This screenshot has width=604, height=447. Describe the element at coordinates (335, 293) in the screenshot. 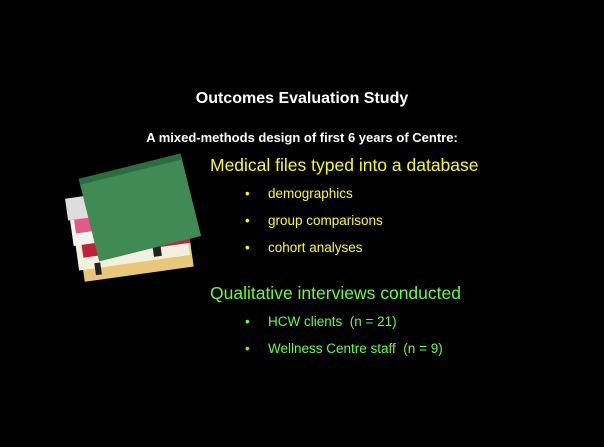

I see `section-heading: Qualitative interviews conducted` at that location.